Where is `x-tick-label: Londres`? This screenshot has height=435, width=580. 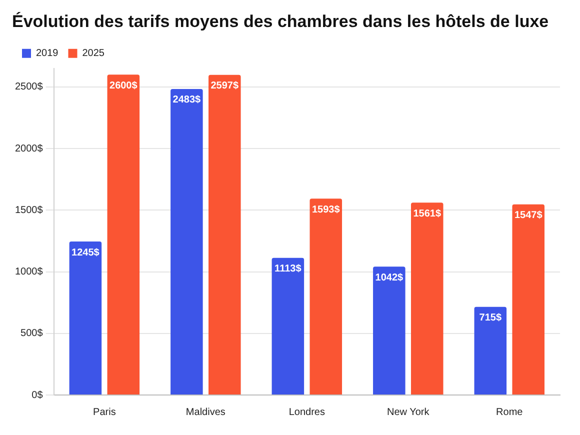 x-tick-label: Londres is located at coordinates (306, 412).